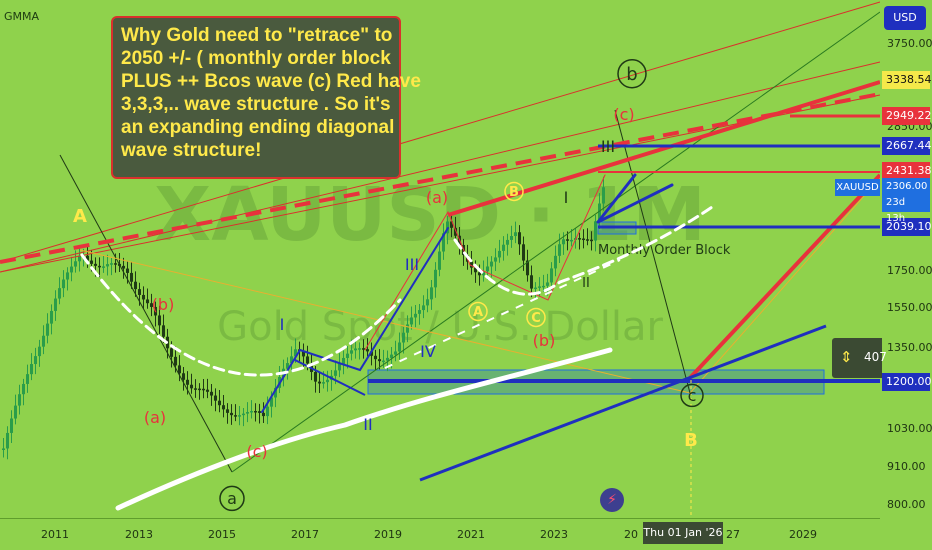  I want to click on x-tick: 27, so click(733, 534).